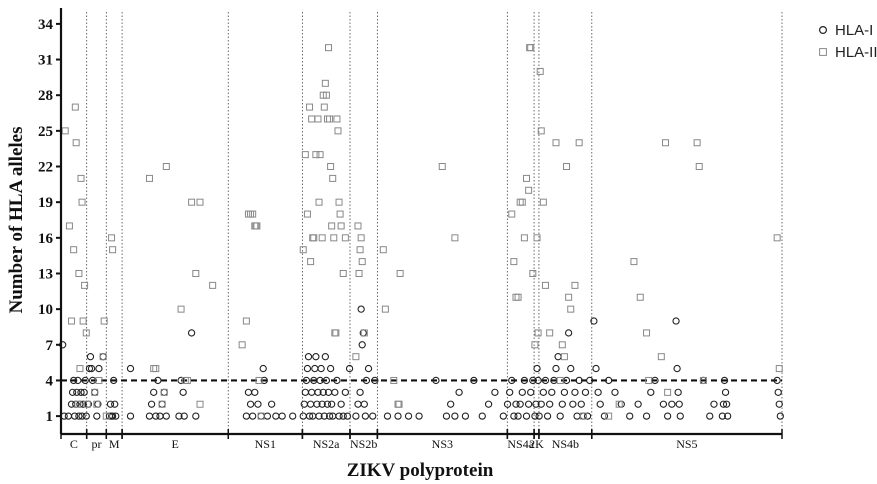 This screenshot has width=877, height=484. What do you see at coordinates (74, 444) in the screenshot?
I see `region-label: C` at bounding box center [74, 444].